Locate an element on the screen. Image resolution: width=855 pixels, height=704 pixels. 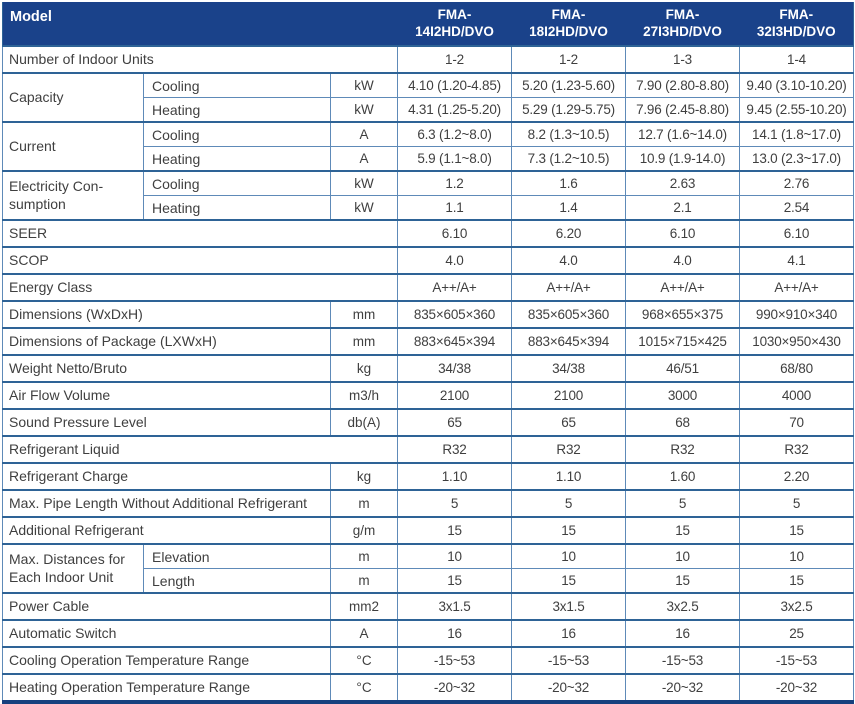
cell-value: 1-3 is located at coordinates (682, 59).